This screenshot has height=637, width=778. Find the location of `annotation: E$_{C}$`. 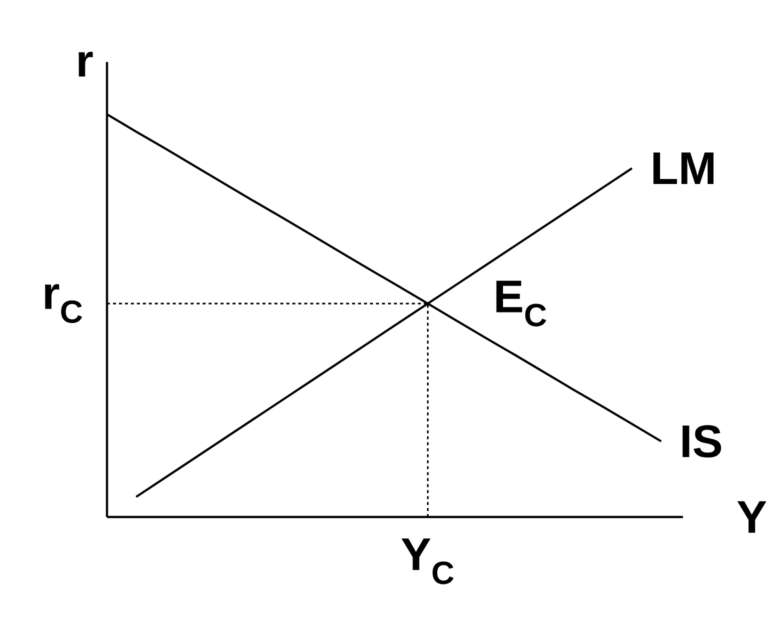

annotation: E$_{C}$ is located at coordinates (521, 303).